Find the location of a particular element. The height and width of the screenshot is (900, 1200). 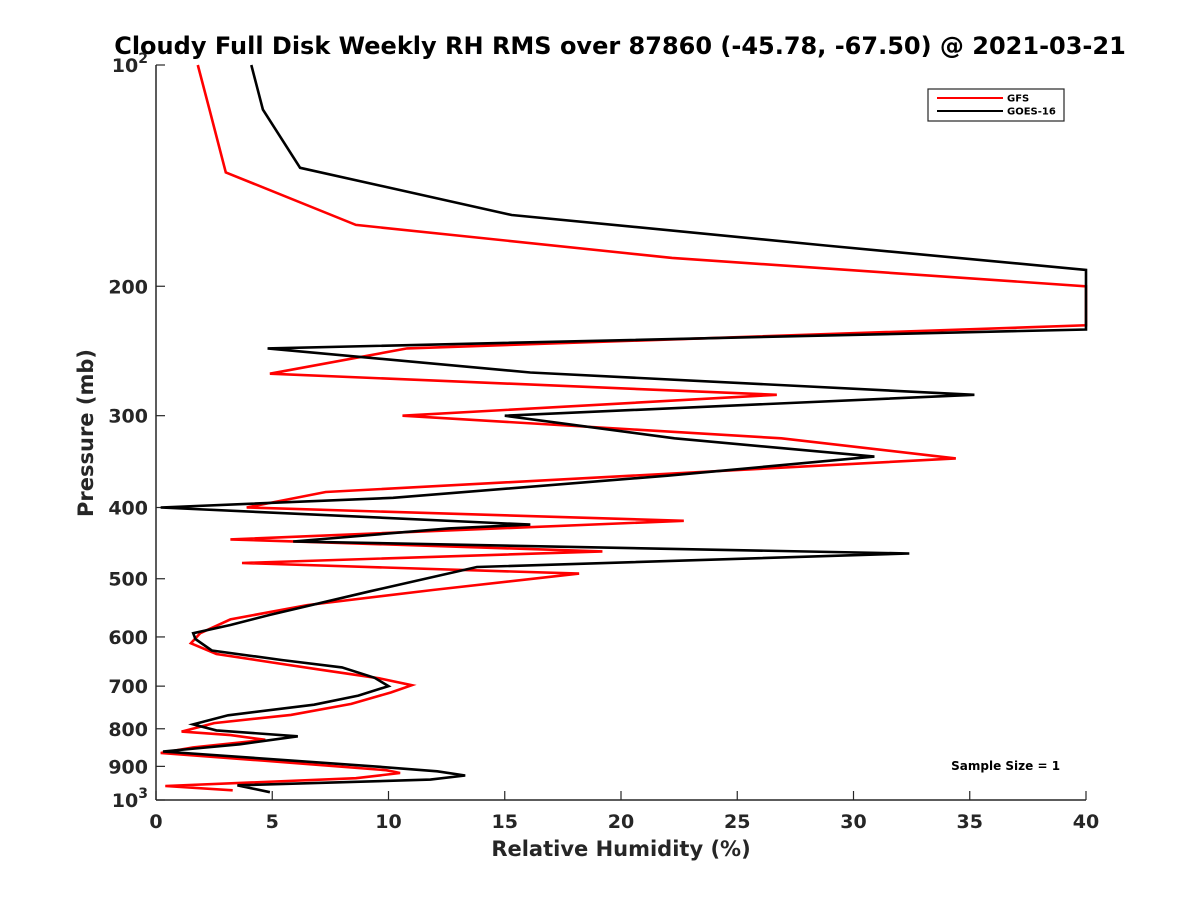

x-tick-label-5: 25 is located at coordinates (737, 822).